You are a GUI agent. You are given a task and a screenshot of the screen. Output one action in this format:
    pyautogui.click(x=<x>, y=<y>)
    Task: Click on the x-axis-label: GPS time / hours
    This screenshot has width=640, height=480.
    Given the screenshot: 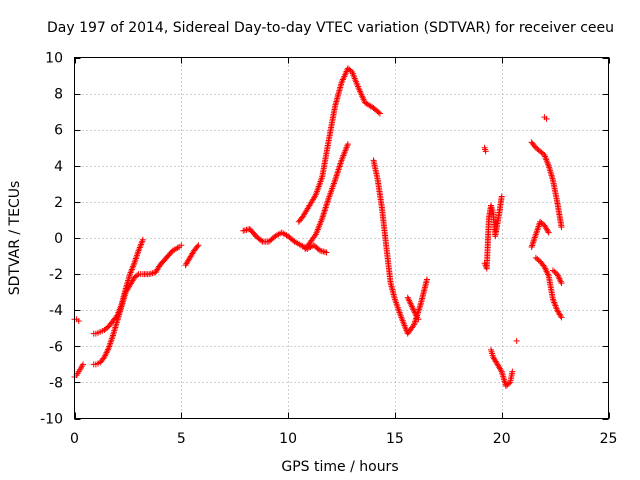 What is the action you would take?
    pyautogui.click(x=339, y=467)
    